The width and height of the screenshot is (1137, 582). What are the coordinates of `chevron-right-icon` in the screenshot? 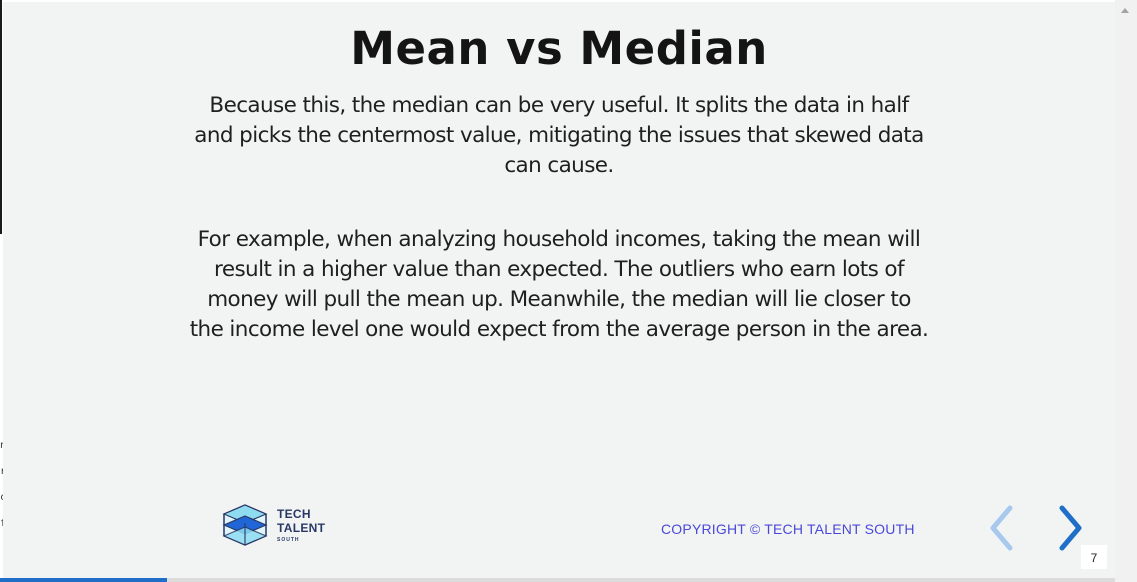 It's located at (1070, 528).